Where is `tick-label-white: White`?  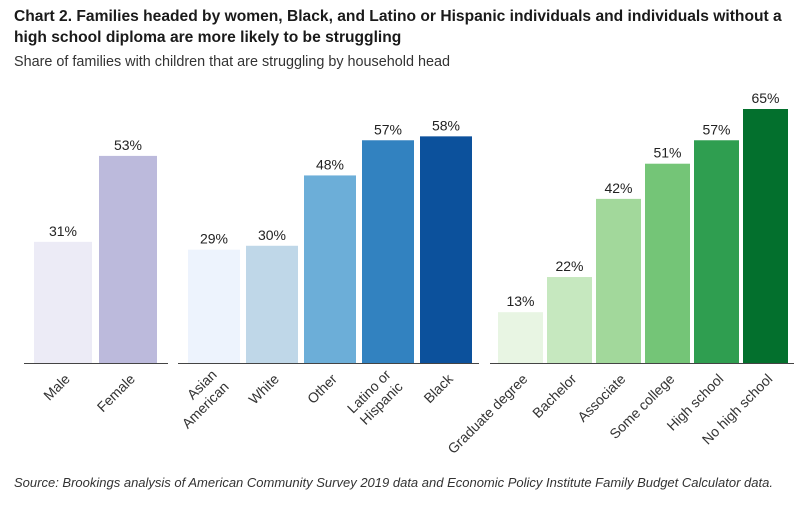 tick-label-white: White is located at coordinates (263, 388).